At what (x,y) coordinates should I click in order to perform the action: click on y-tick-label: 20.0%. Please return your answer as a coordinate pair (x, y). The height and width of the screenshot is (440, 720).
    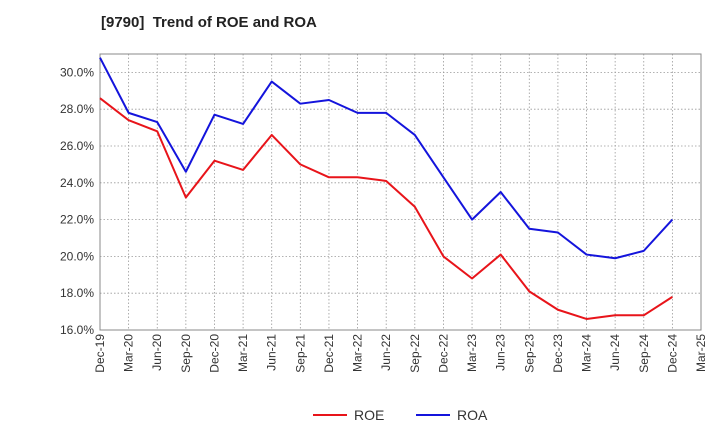
    Looking at the image, I should click on (77, 256).